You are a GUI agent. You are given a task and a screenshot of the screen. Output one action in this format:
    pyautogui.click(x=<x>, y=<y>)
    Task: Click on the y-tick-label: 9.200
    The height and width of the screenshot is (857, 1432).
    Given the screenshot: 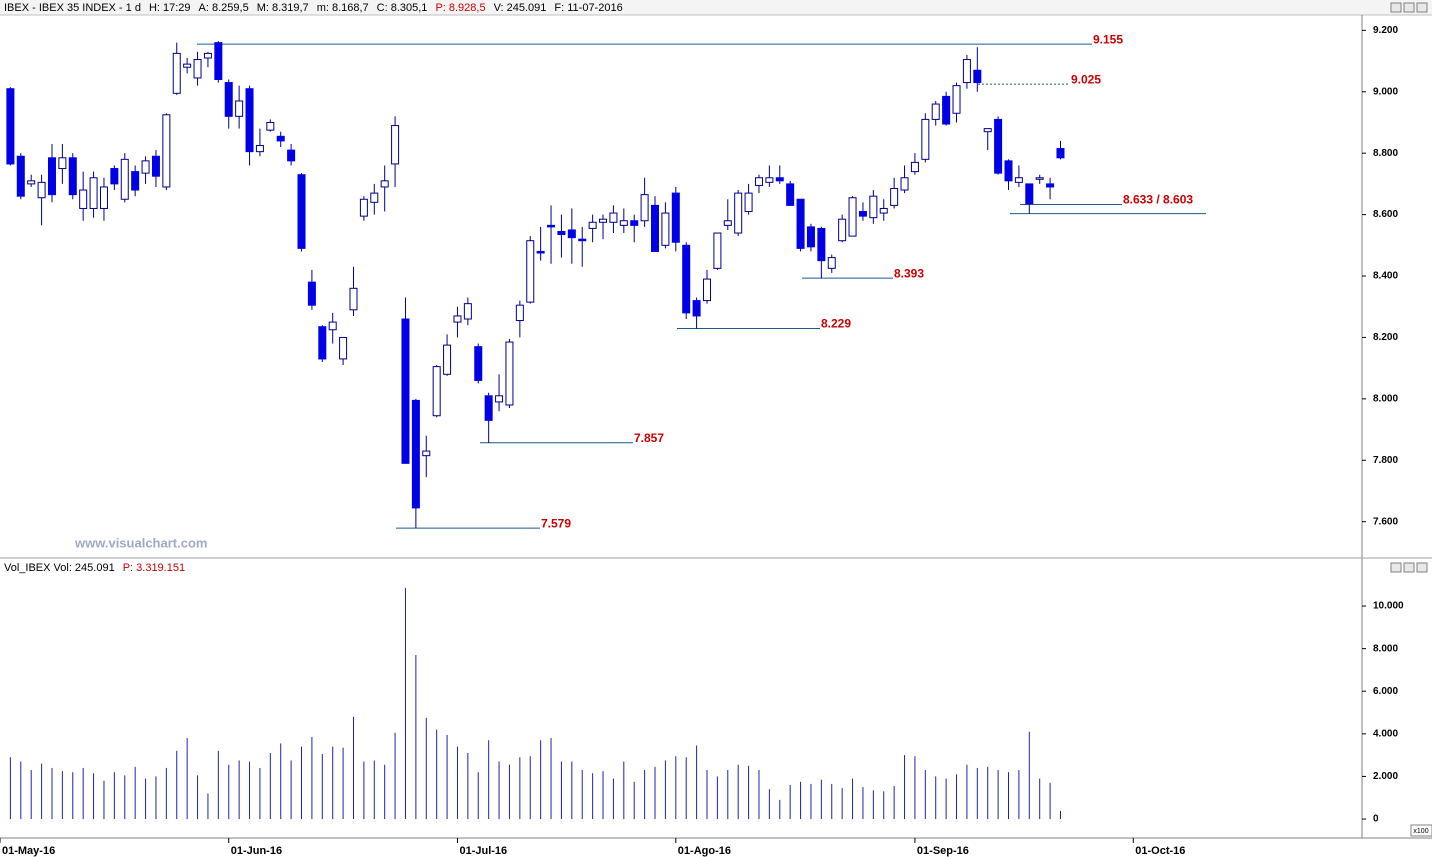 What is the action you would take?
    pyautogui.click(x=1385, y=30)
    